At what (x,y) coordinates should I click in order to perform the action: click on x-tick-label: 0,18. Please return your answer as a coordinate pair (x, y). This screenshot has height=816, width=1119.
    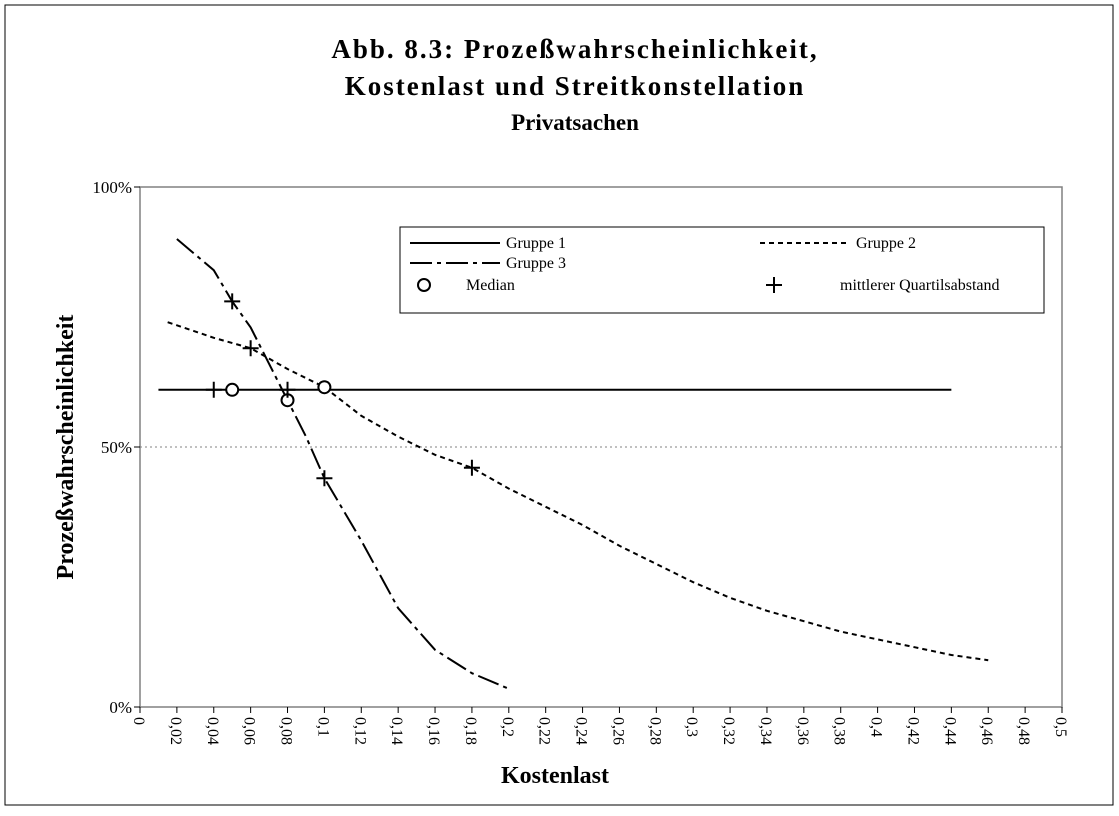
    Looking at the image, I should click on (470, 731).